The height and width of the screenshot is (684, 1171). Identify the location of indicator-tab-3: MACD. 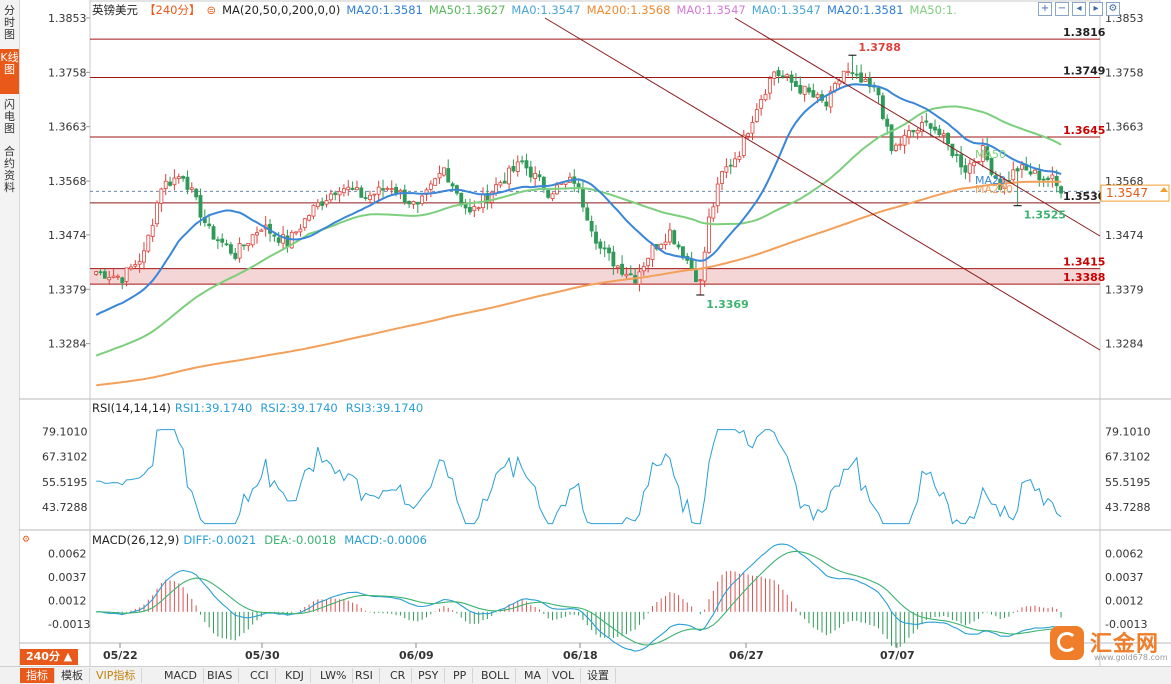
(181, 675).